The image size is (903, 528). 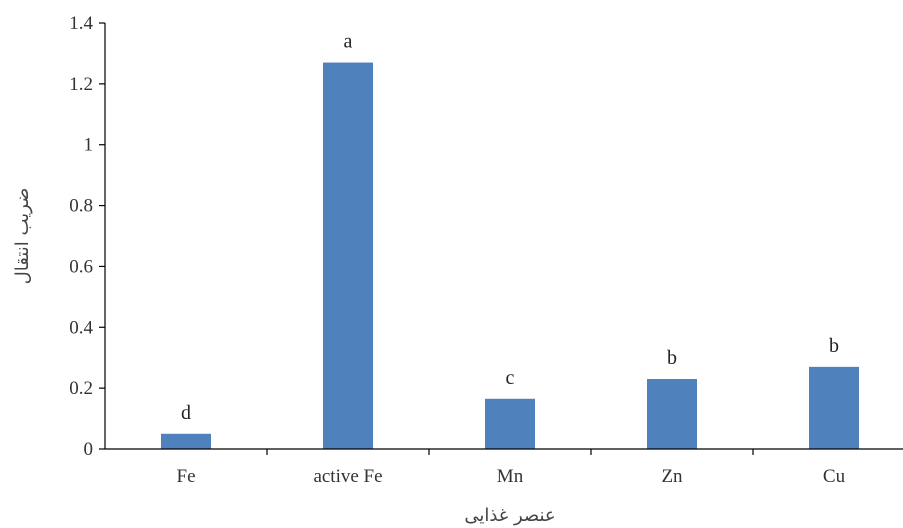 What do you see at coordinates (510, 476) in the screenshot?
I see `x-tick-label: Mn` at bounding box center [510, 476].